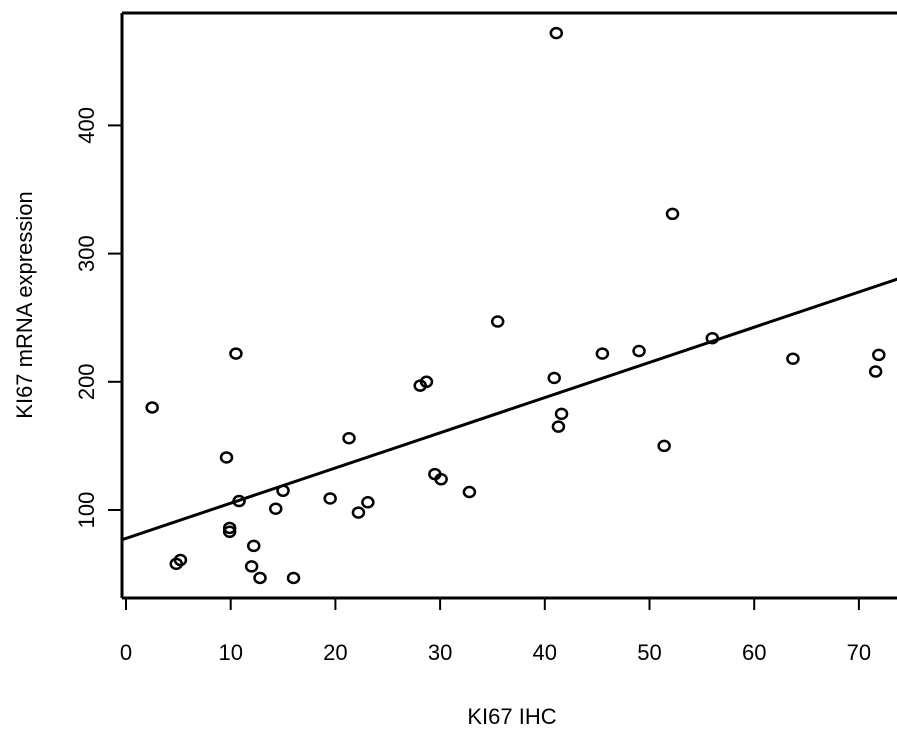 This screenshot has height=729, width=897. Describe the element at coordinates (511, 716) in the screenshot. I see `x-axis-title: KI67 IHC` at that location.